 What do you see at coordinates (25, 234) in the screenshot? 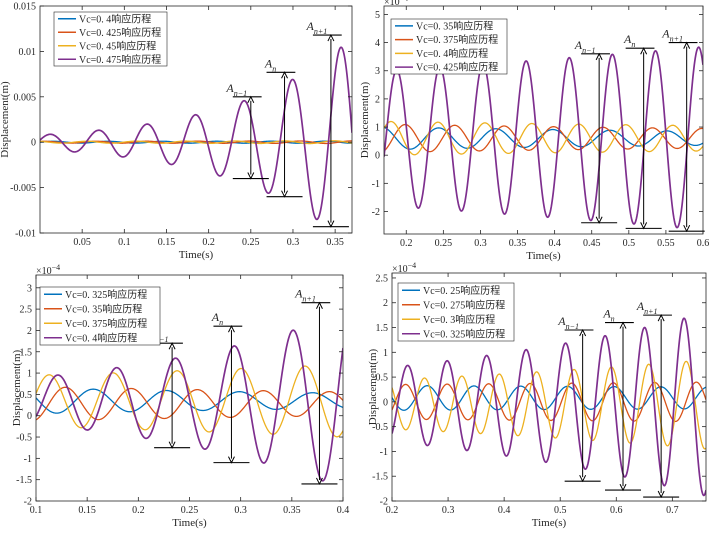
I see `y-tick-label: -0.01` at bounding box center [25, 234].